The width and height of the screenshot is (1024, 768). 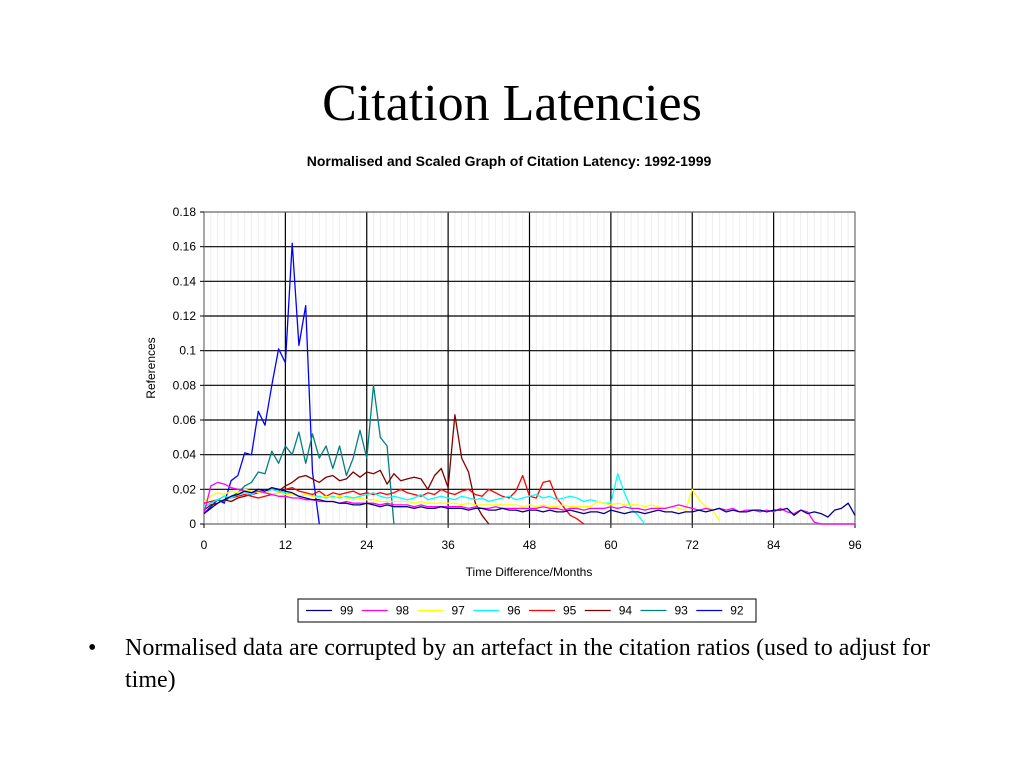 What do you see at coordinates (347, 611) in the screenshot?
I see `legend-label-99: 99` at bounding box center [347, 611].